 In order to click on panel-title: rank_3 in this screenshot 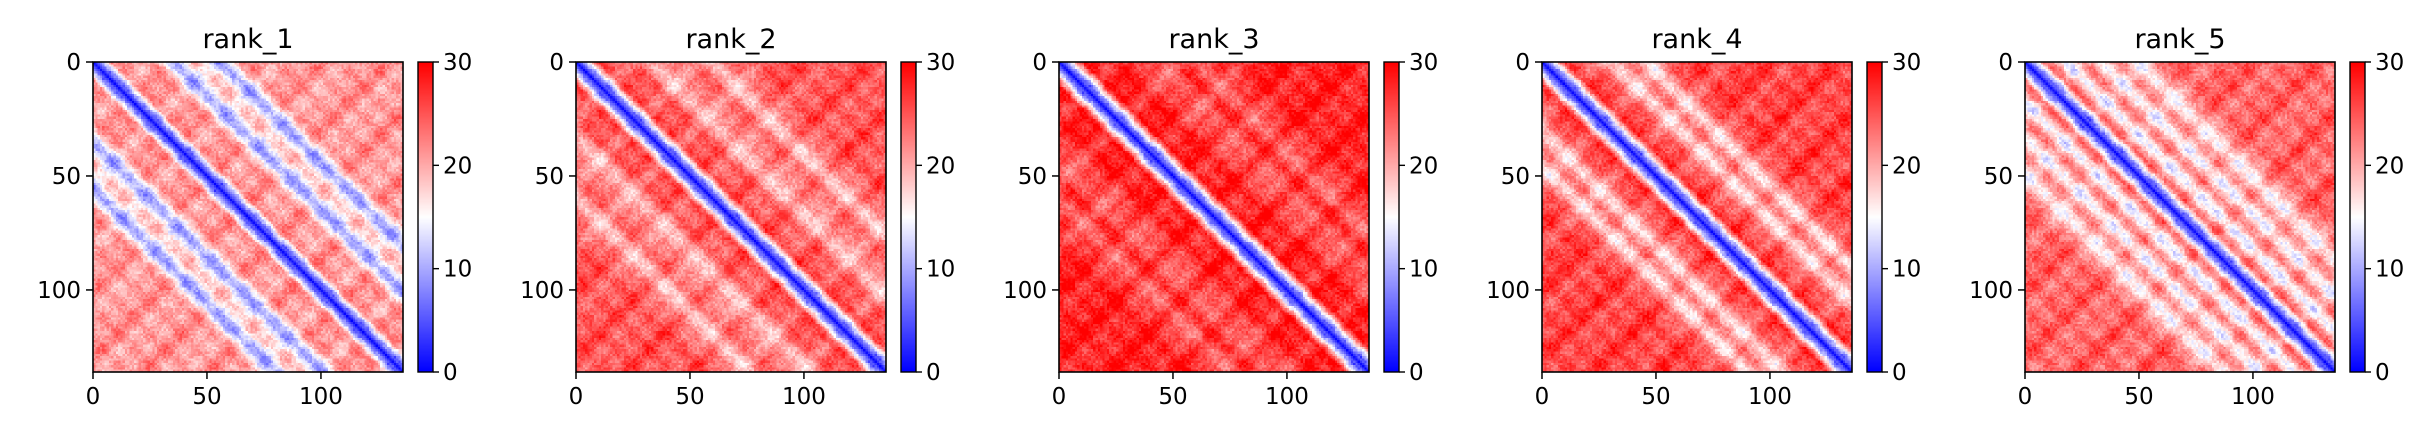, I will do `click(1213, 39)`.